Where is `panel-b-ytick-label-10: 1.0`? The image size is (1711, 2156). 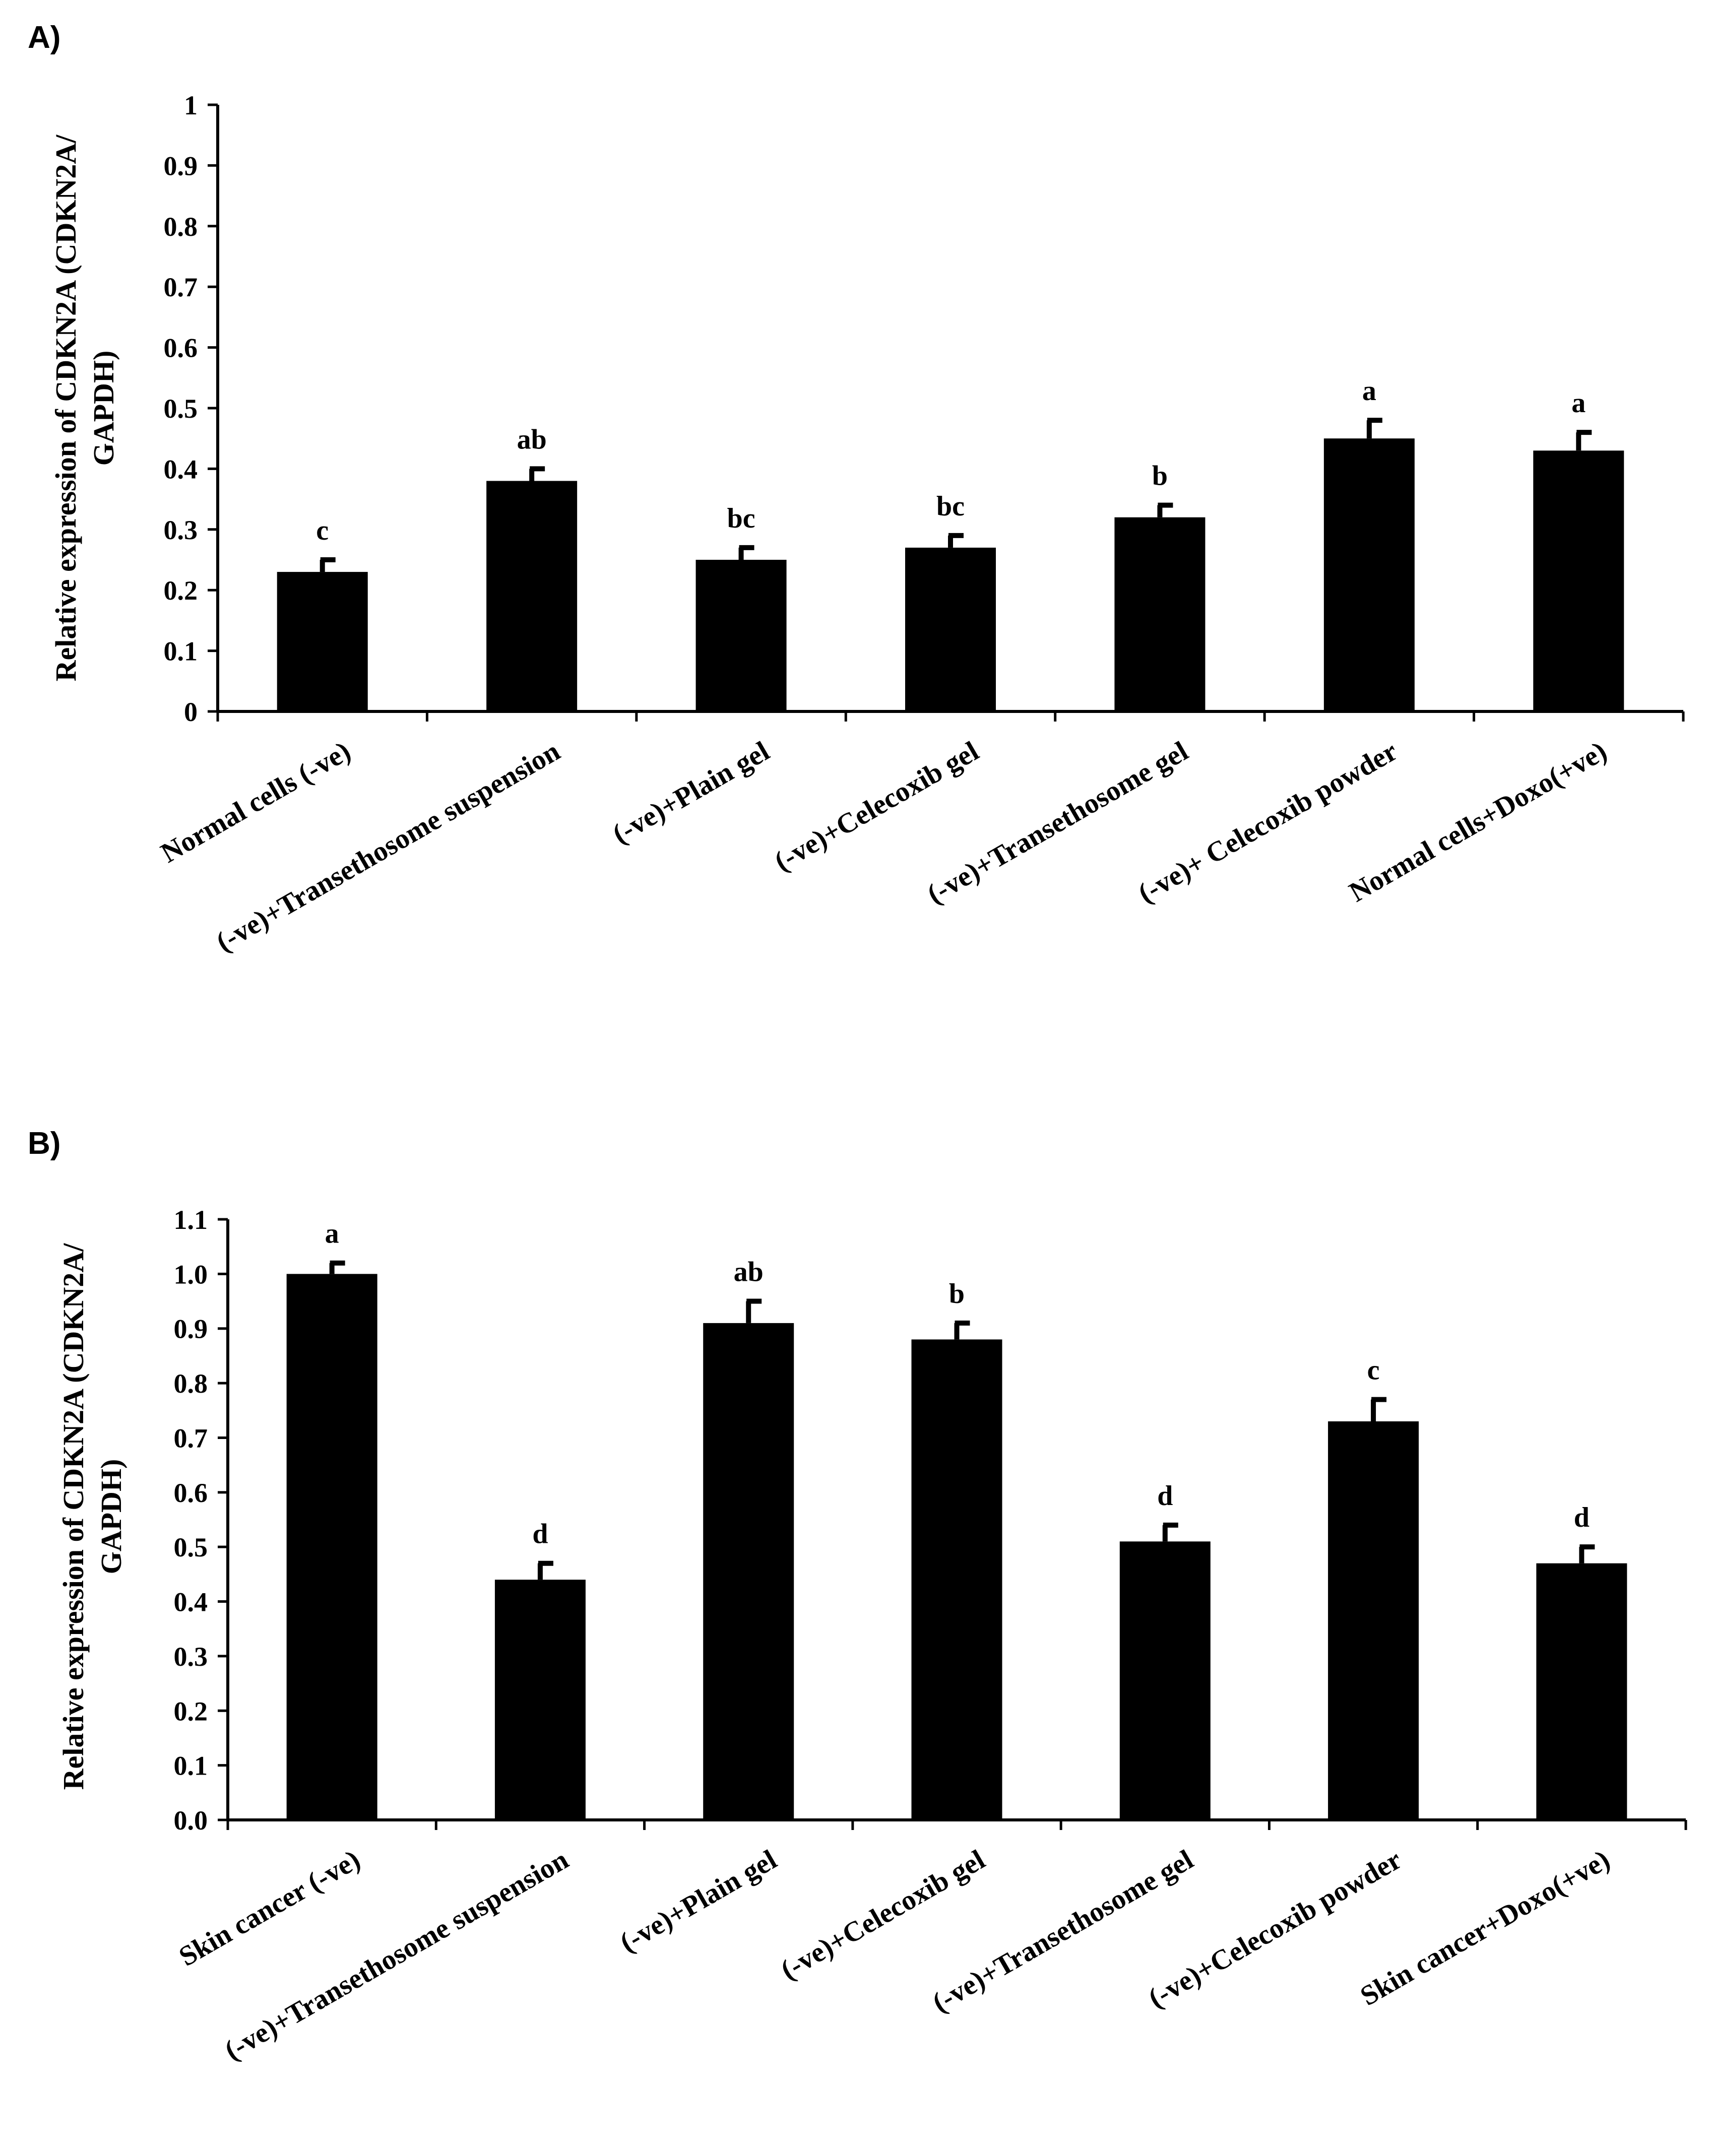
panel-b-ytick-label-10: 1.0 is located at coordinates (191, 1274).